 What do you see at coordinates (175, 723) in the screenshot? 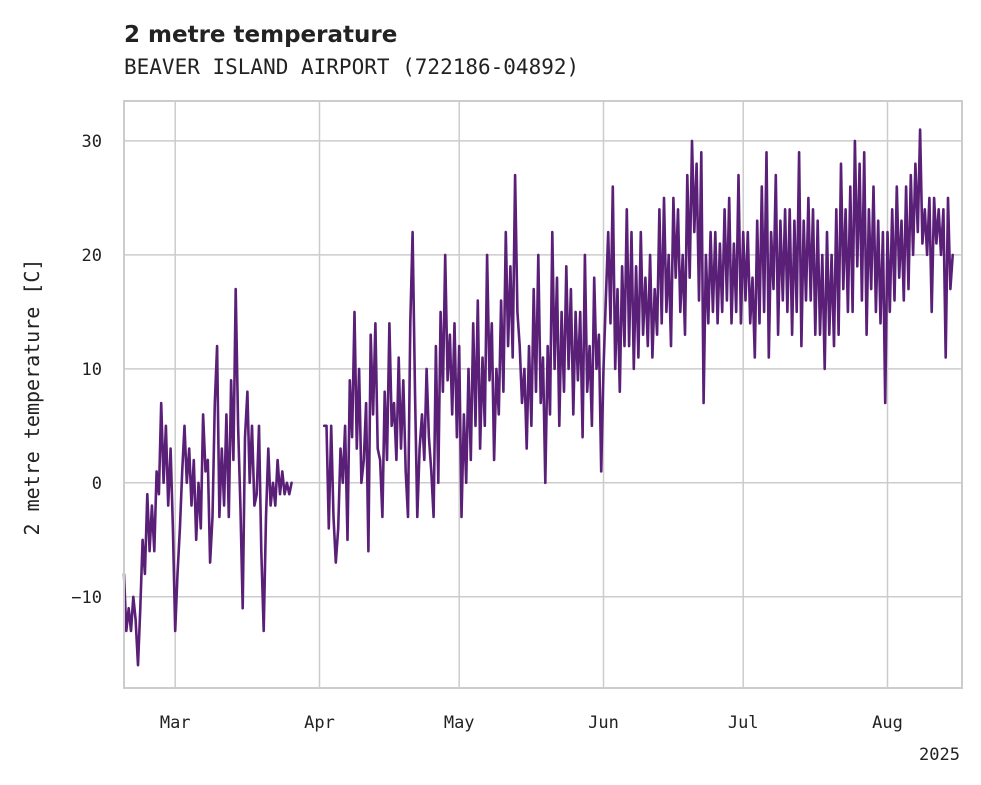
I see `x-tick-label: Mar` at bounding box center [175, 723].